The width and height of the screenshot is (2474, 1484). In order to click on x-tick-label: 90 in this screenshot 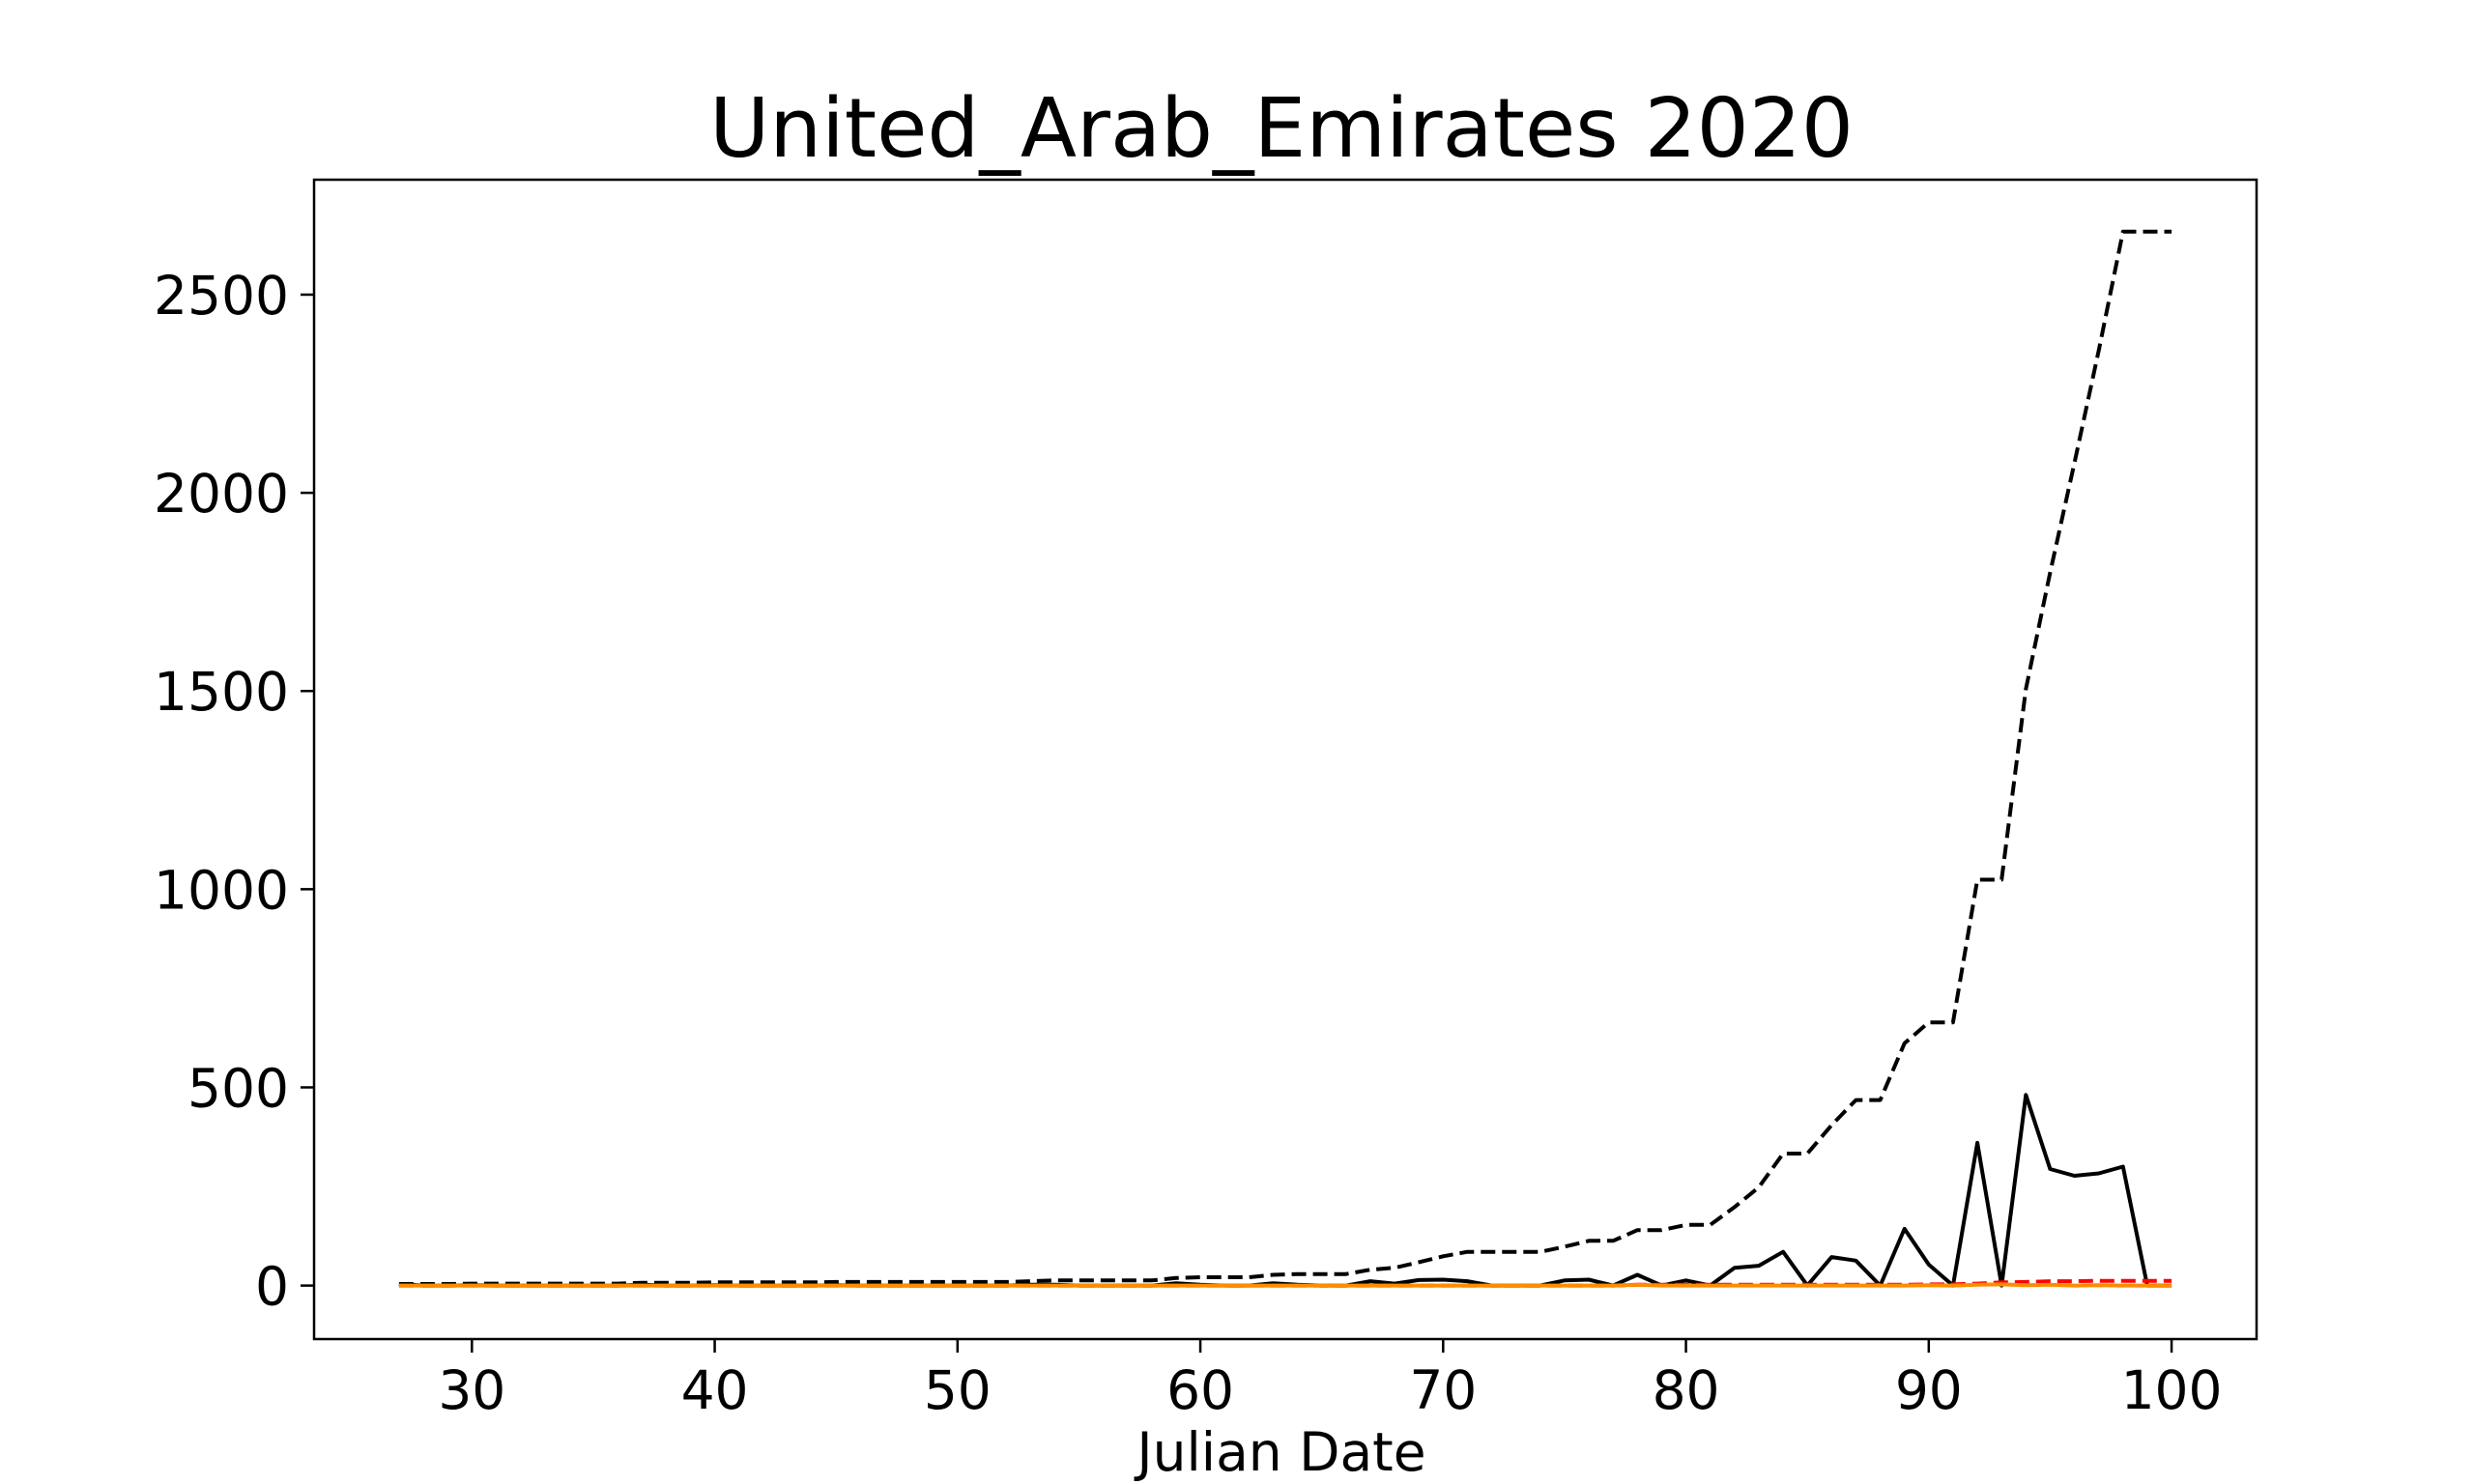, I will do `click(1929, 1390)`.